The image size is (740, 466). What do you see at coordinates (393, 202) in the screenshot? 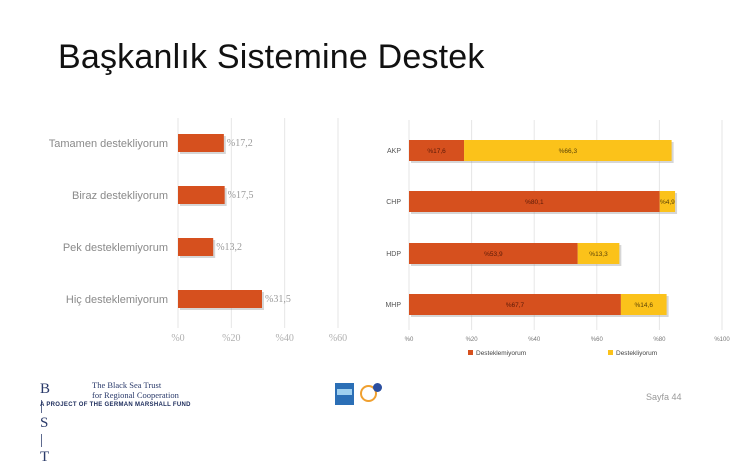
I see `right-category-label: CHP` at bounding box center [393, 202].